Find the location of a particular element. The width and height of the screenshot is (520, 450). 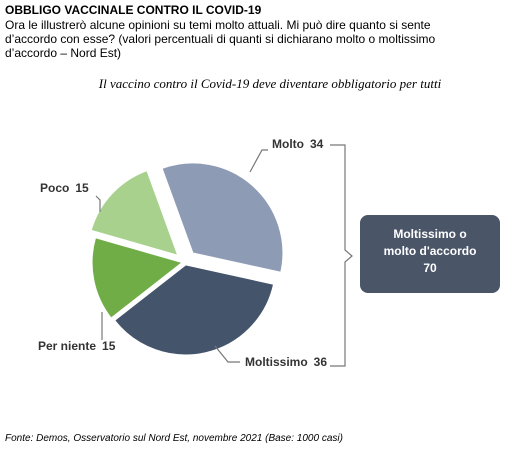

bracket is located at coordinates (341, 255).